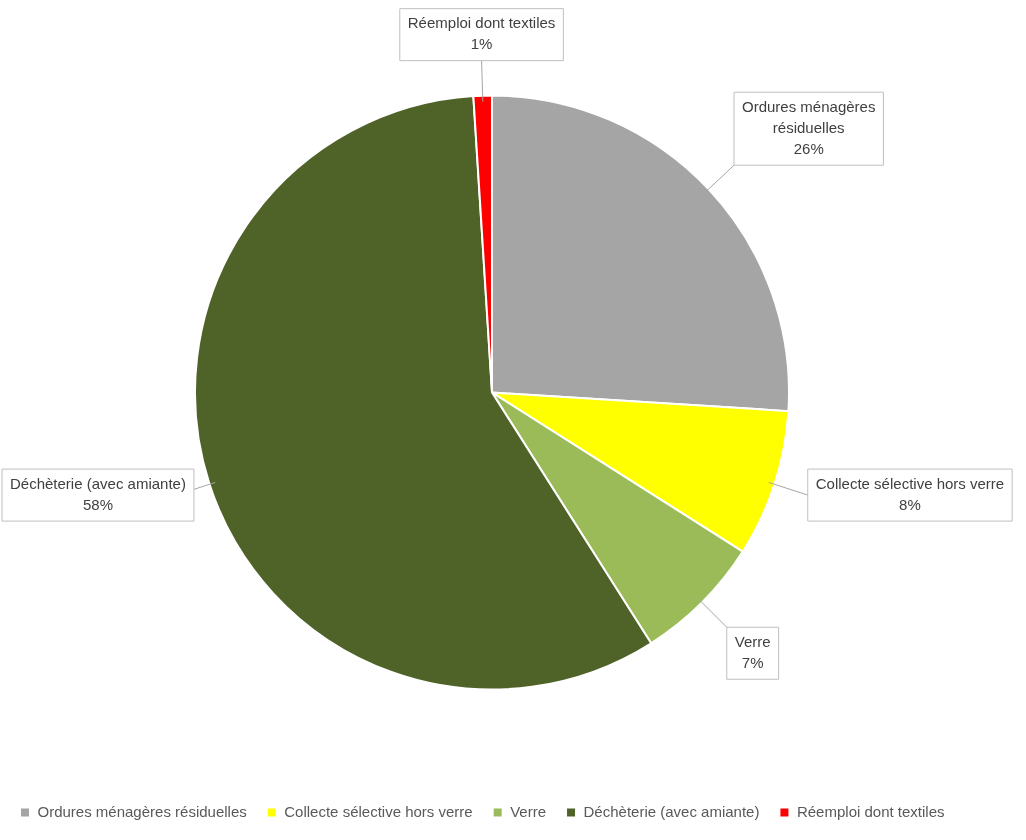  Describe the element at coordinates (752, 662) in the screenshot. I see `data-label: 7%` at that location.